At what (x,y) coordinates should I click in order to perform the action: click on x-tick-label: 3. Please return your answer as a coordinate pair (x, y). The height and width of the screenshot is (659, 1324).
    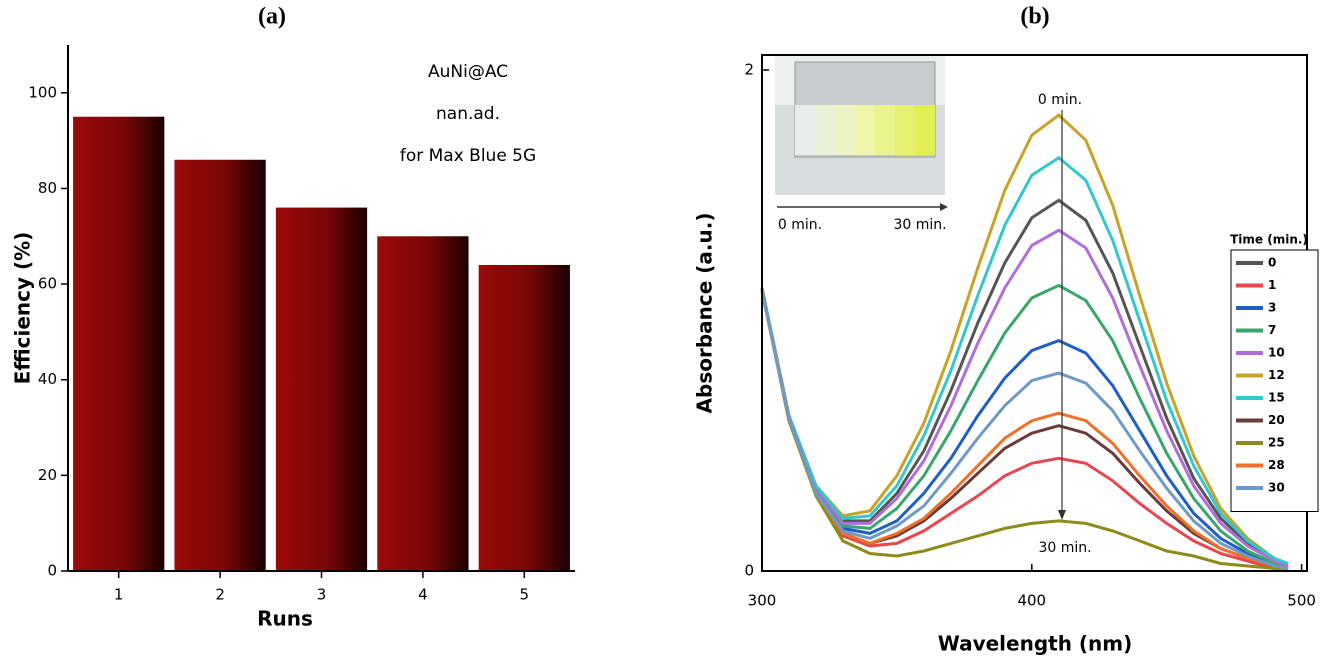
    Looking at the image, I should click on (322, 595).